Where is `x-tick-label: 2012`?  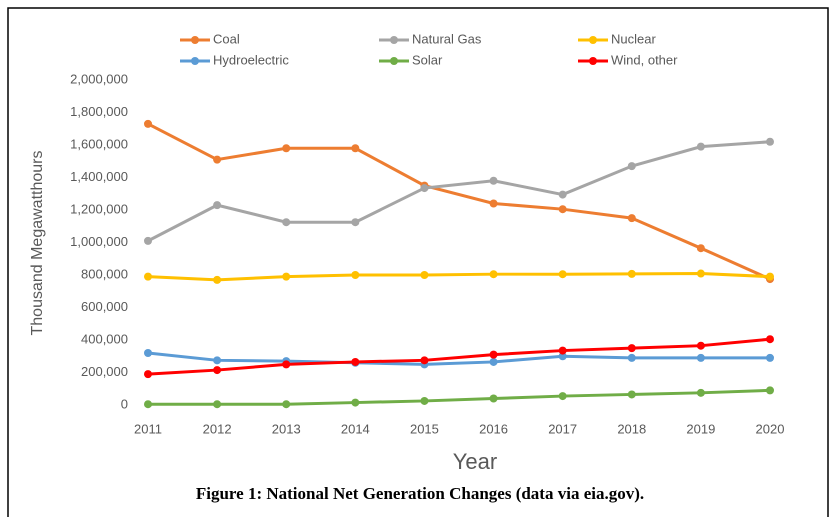
x-tick-label: 2012 is located at coordinates (217, 428).